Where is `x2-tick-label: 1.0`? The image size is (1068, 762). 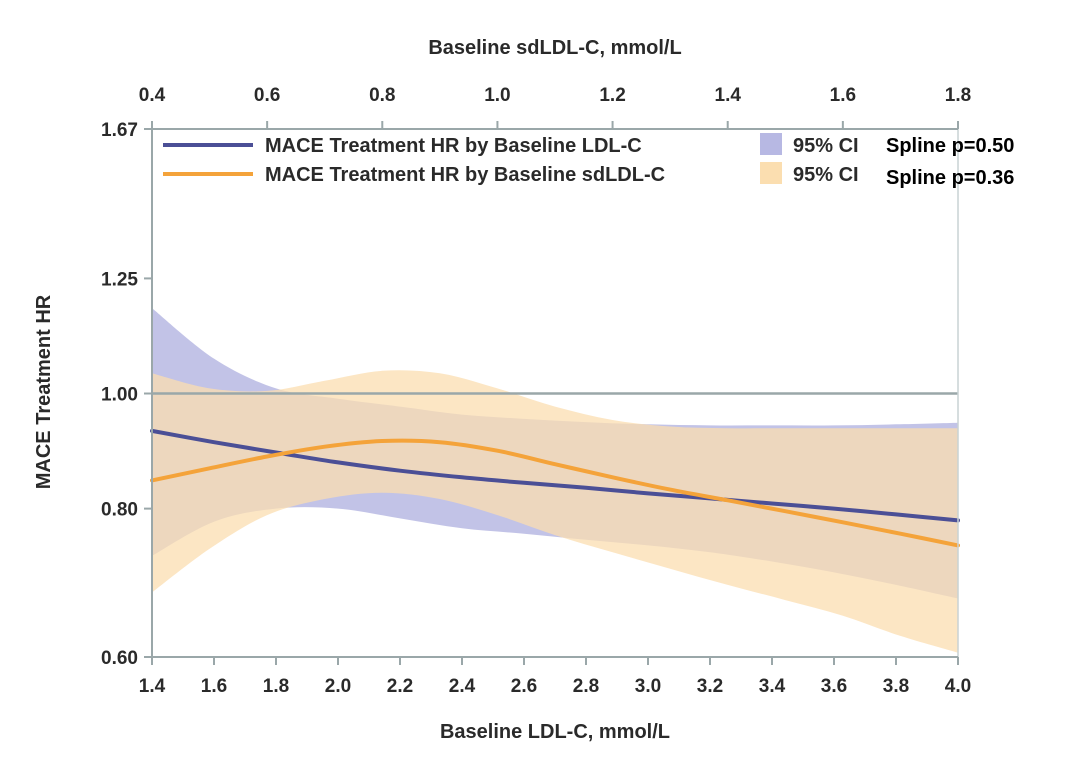 x2-tick-label: 1.0 is located at coordinates (497, 95).